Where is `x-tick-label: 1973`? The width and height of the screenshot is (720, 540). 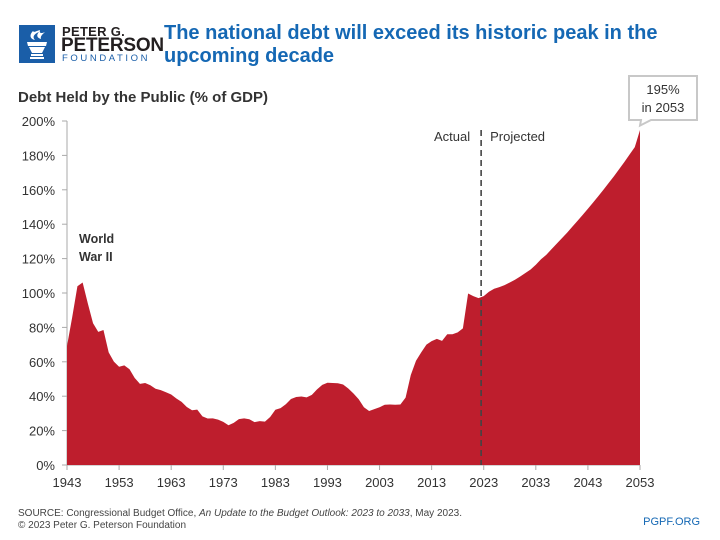 x-tick-label: 1973 is located at coordinates (223, 482).